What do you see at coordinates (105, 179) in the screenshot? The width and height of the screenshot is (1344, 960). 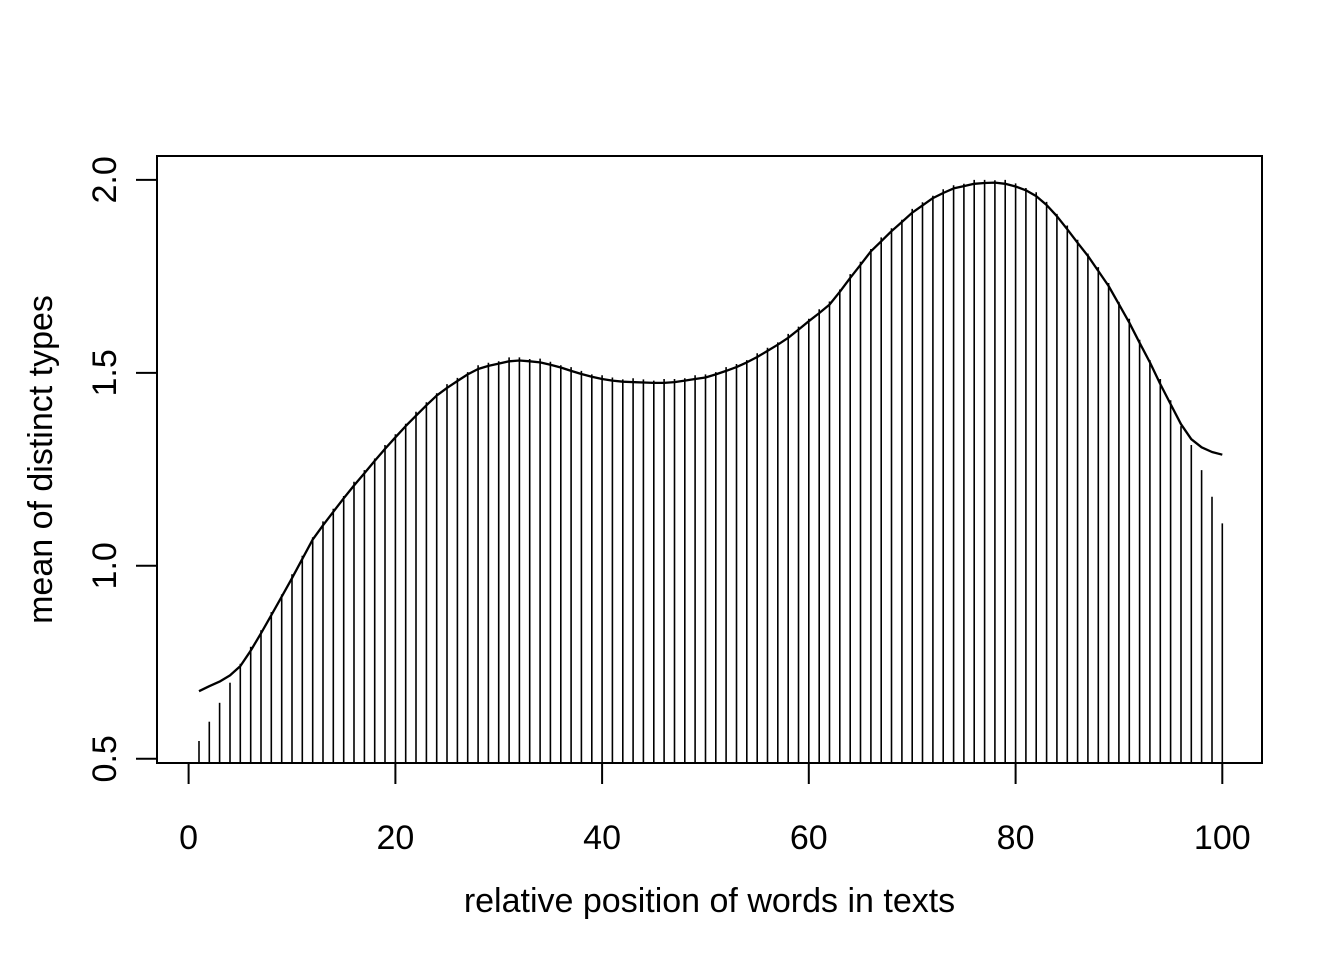 I see `y-tick-label: 2.0` at bounding box center [105, 179].